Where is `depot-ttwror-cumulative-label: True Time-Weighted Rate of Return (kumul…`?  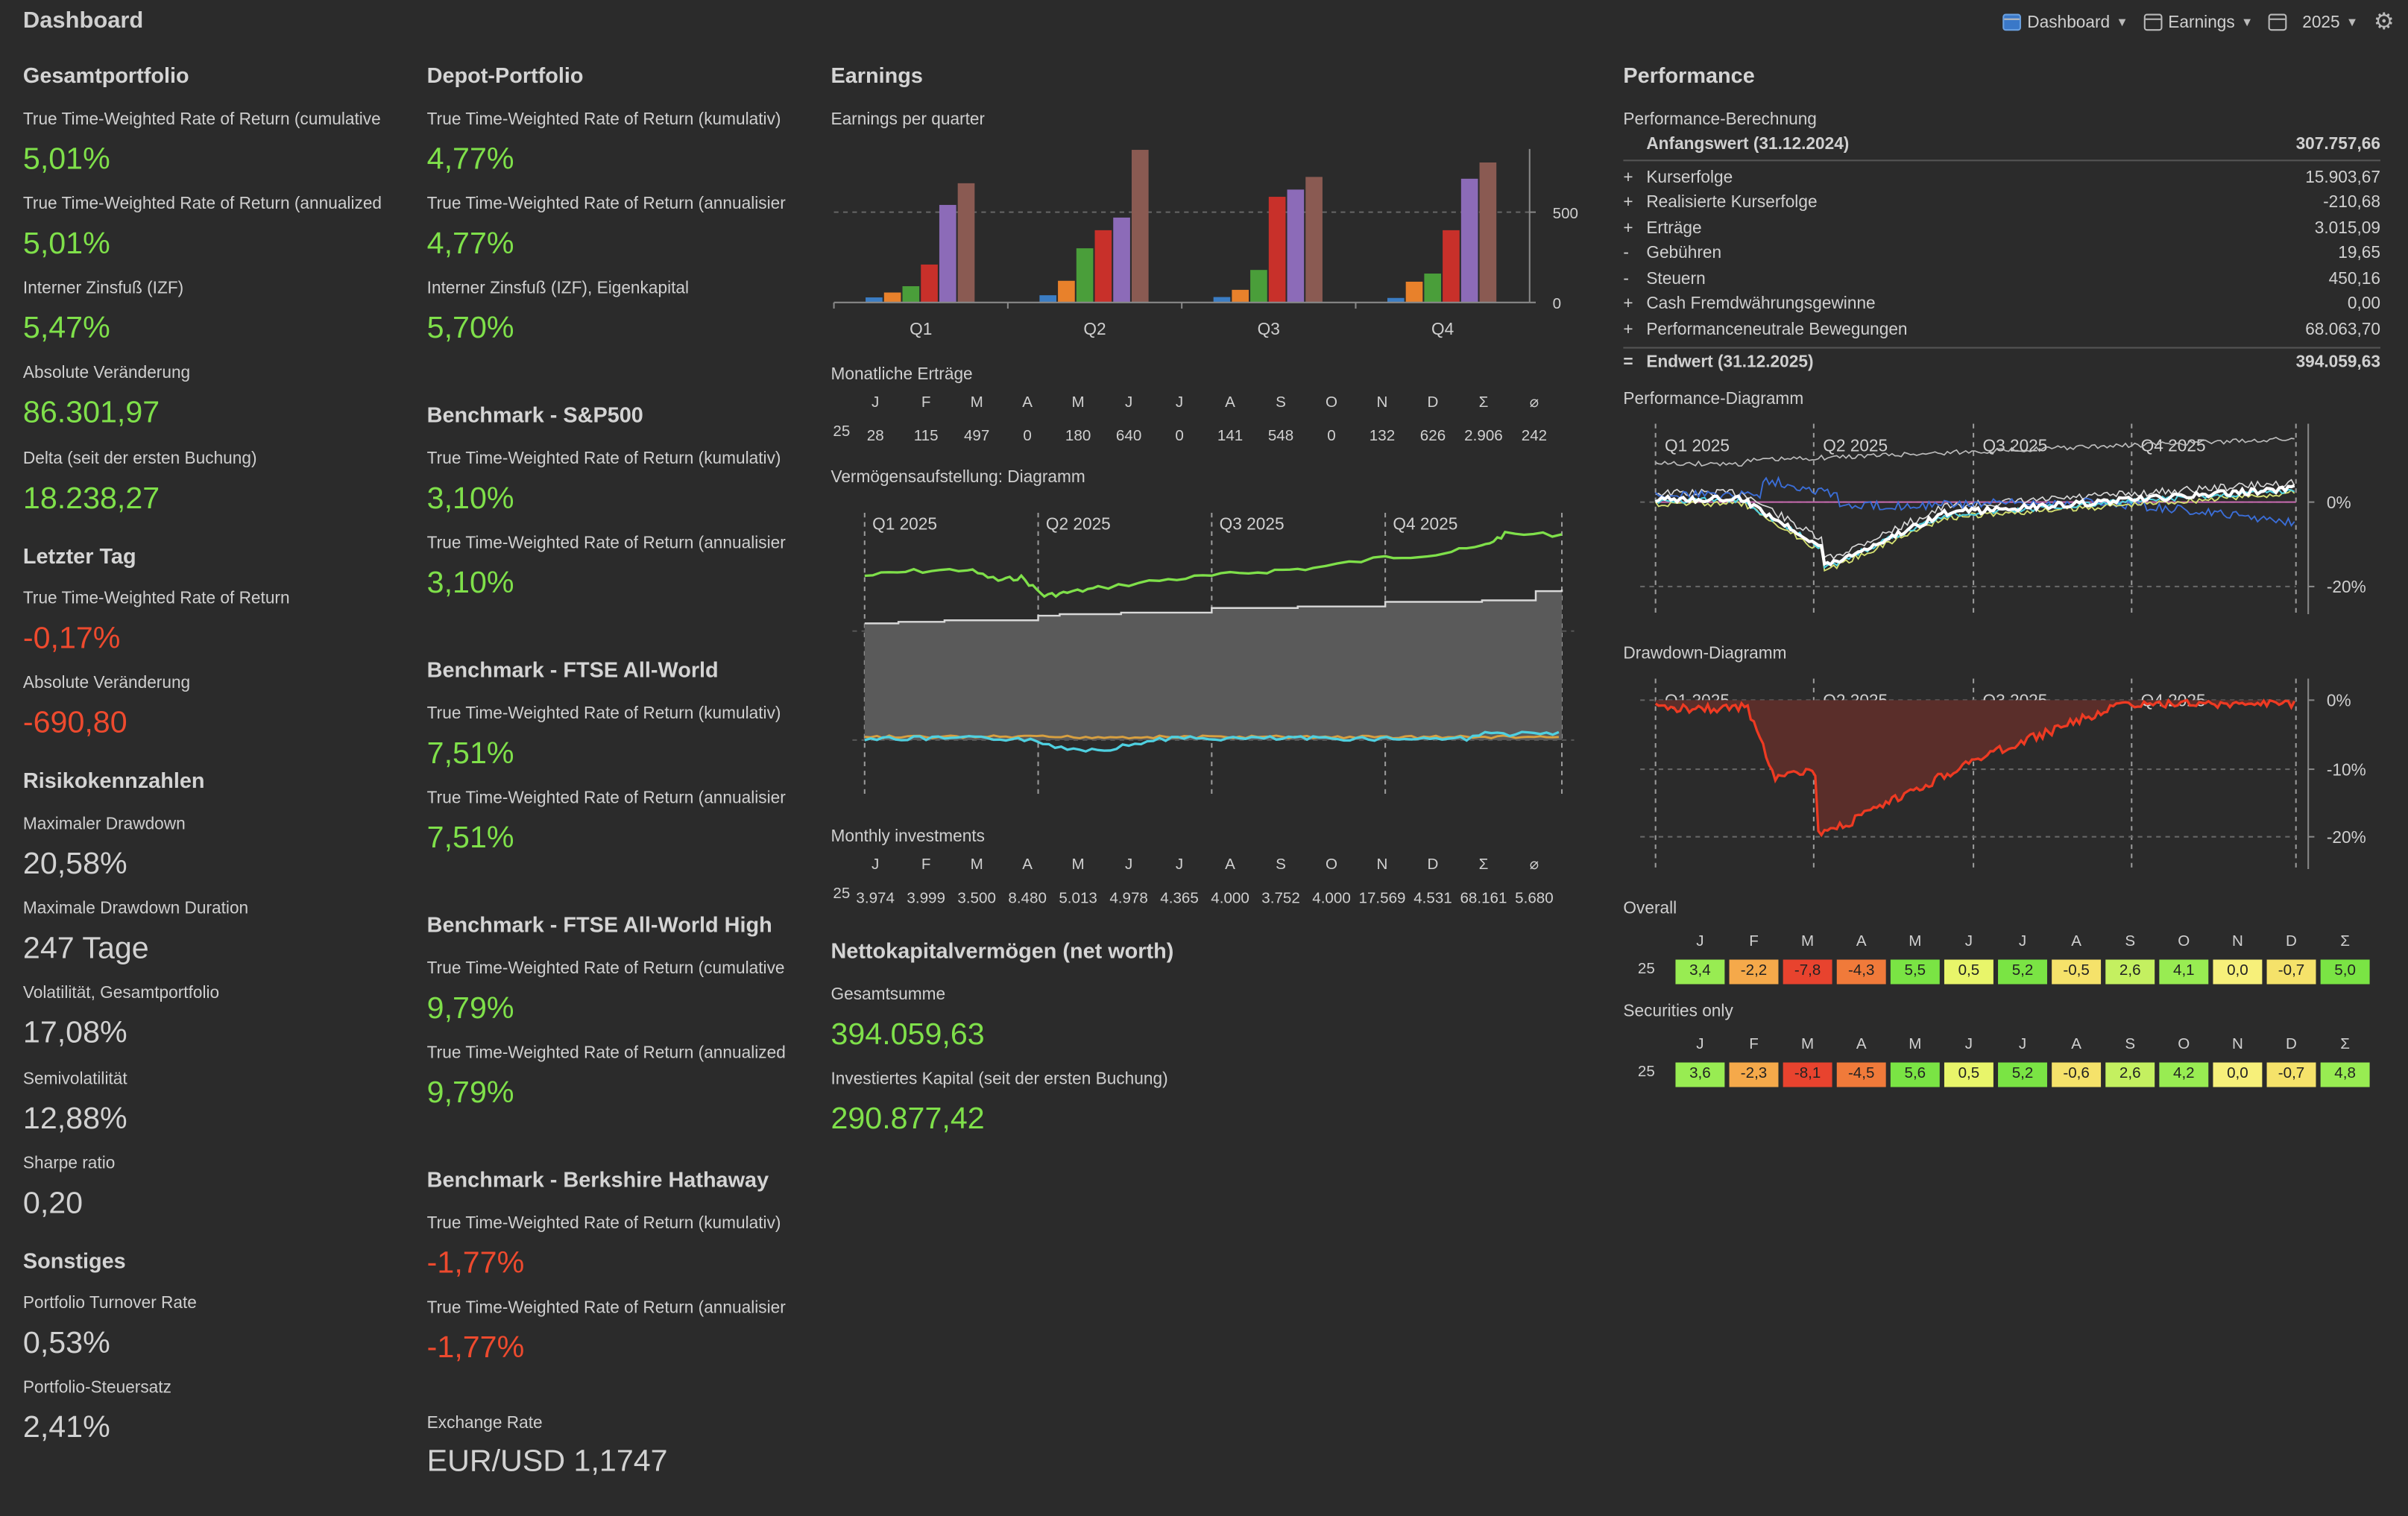 depot-ttwror-cumulative-label: True Time-Weighted Rate of Return (kumul… is located at coordinates (603, 120).